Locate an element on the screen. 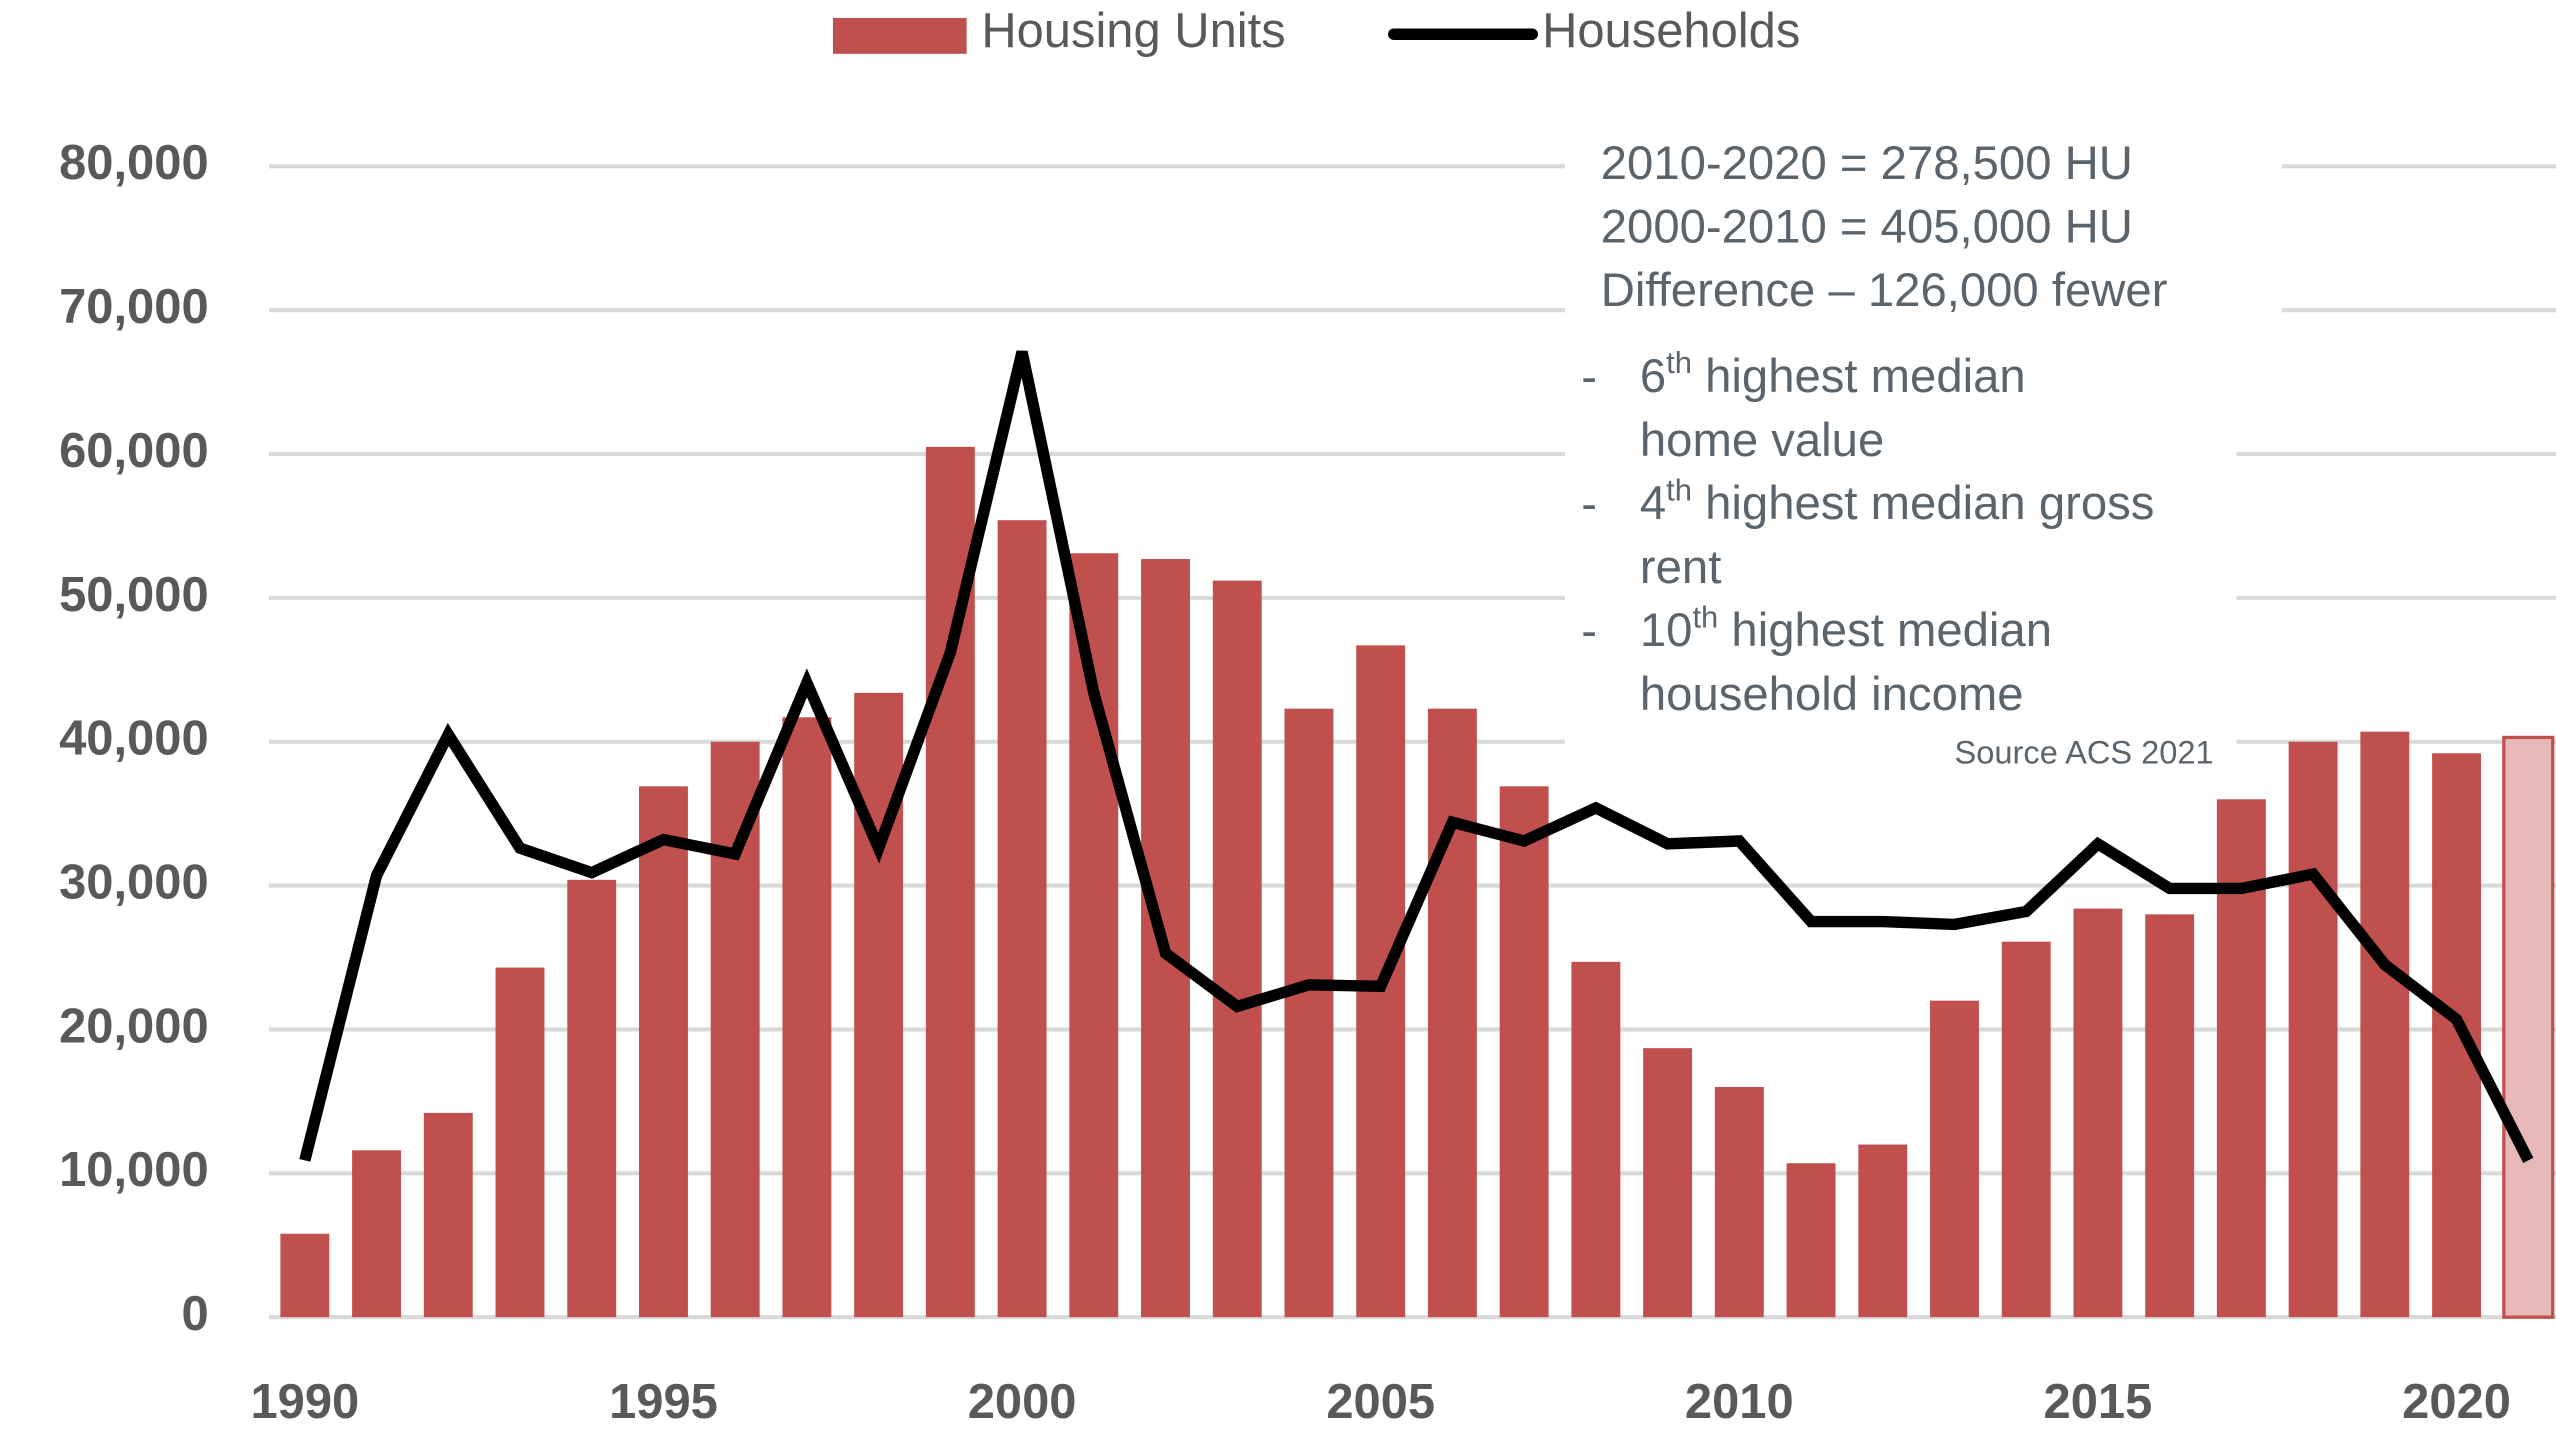  x-tick-label: 2015 is located at coordinates (2098, 1402).